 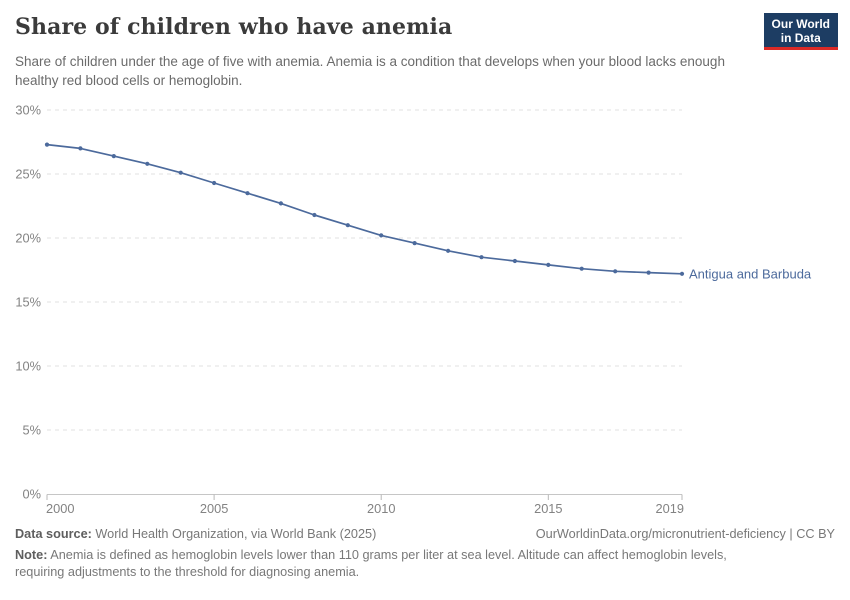 I want to click on x-tick-label: 2005, so click(x=214, y=508).